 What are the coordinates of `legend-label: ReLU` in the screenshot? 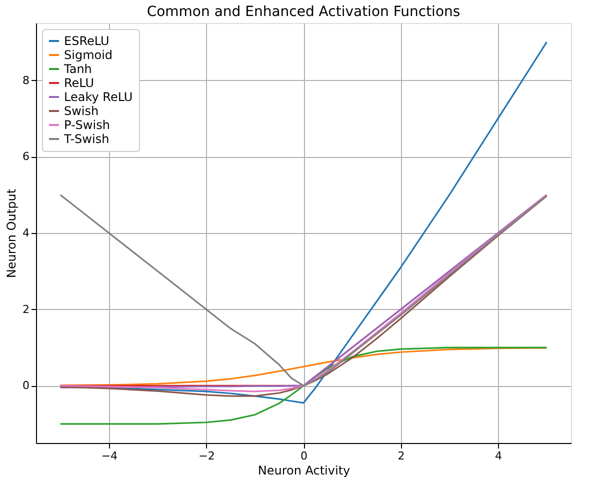 It's located at (79, 83).